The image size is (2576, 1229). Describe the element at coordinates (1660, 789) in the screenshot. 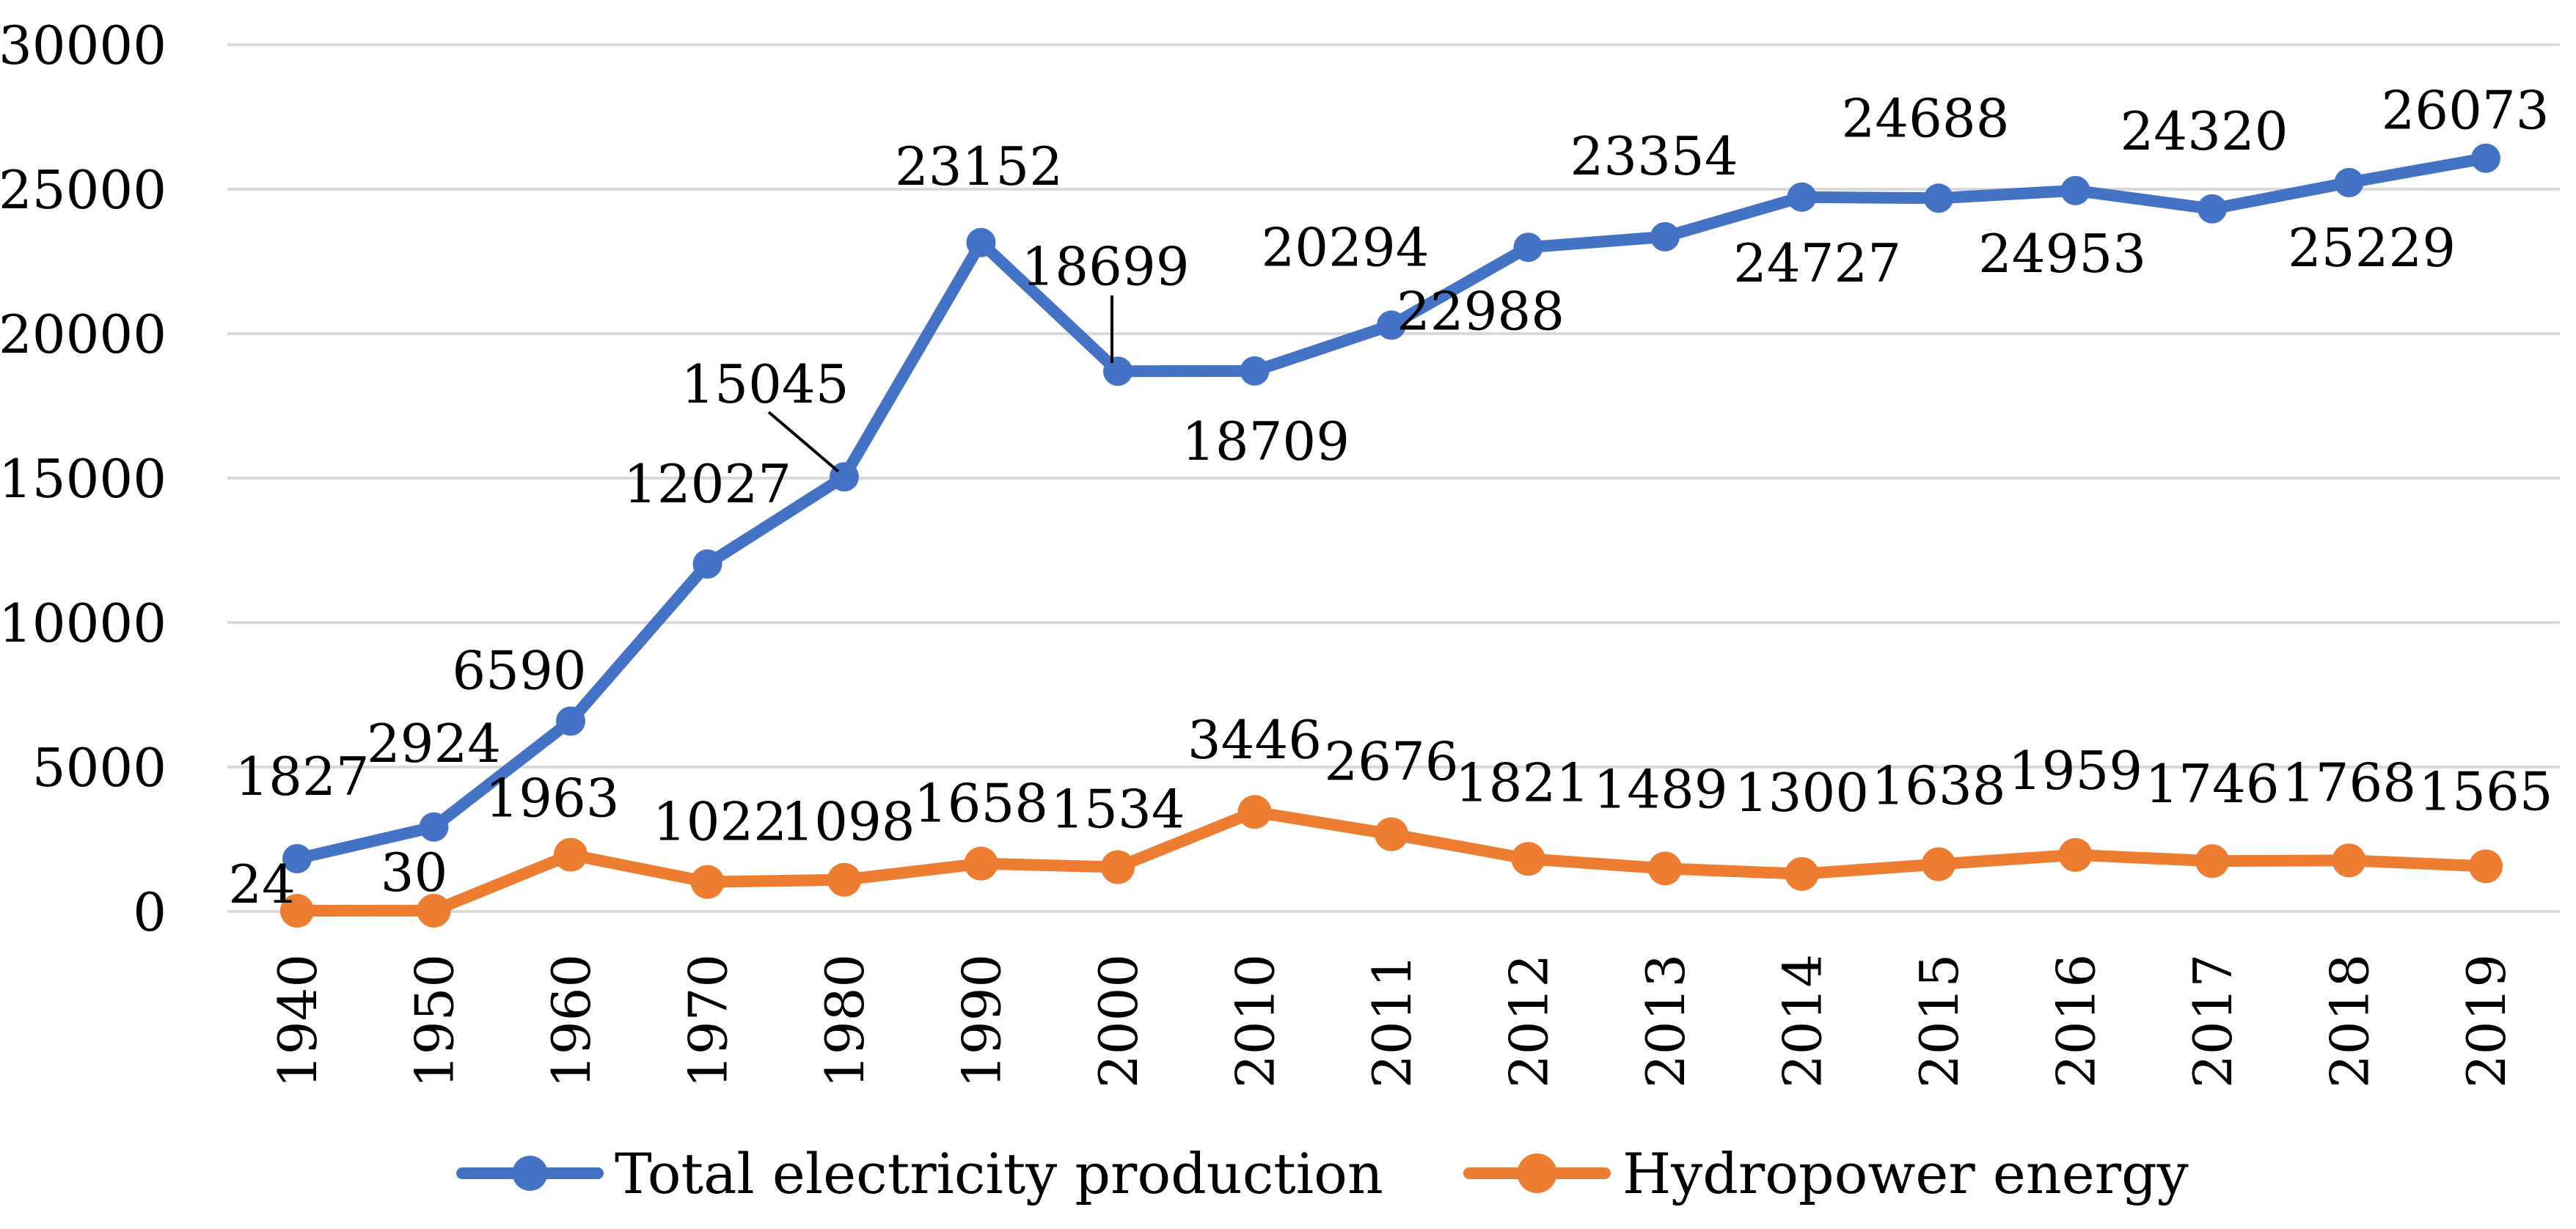

I see `data-label: 1489` at that location.